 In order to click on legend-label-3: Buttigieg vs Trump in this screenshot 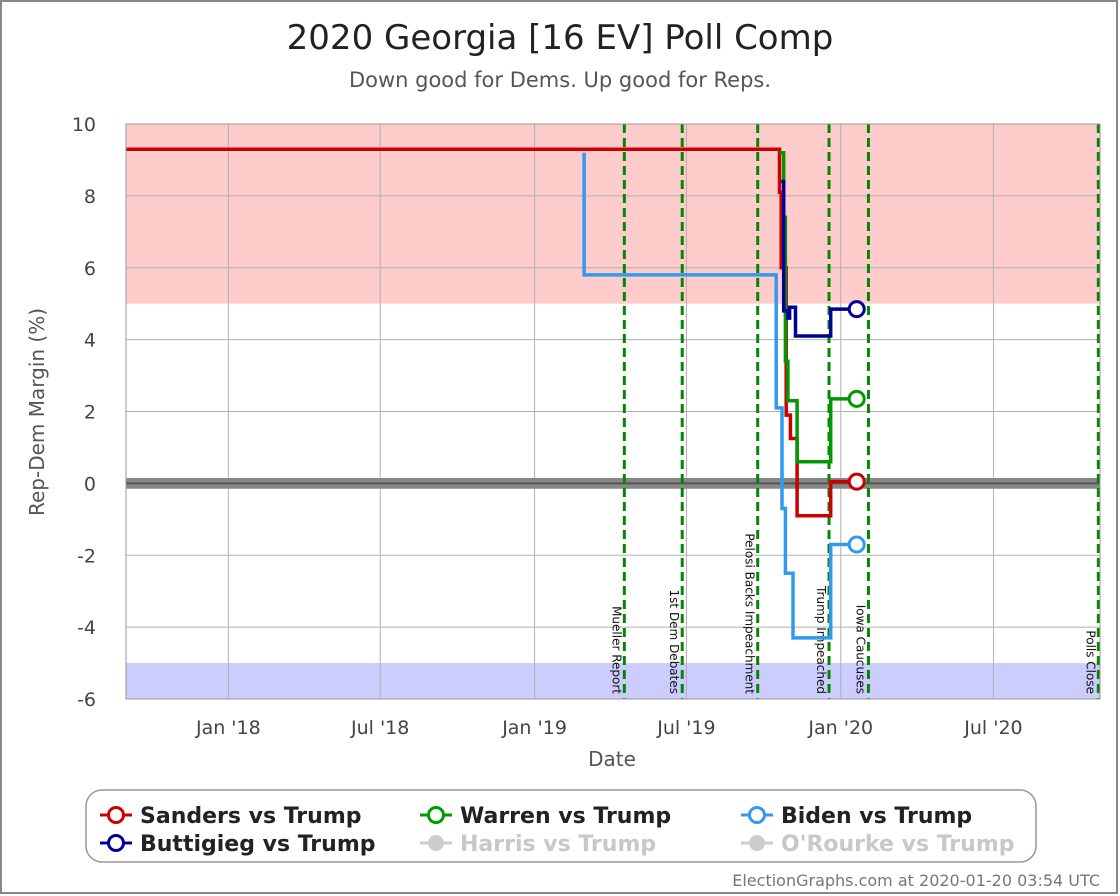, I will do `click(258, 844)`.